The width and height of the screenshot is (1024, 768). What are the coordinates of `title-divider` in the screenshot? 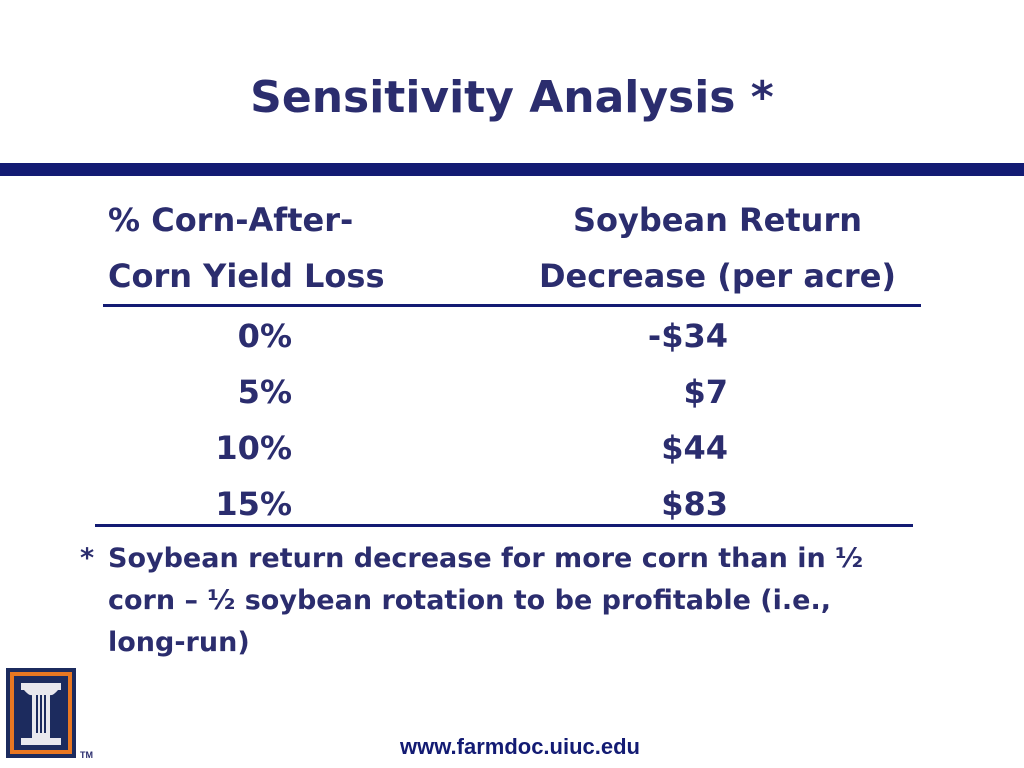 It's located at (512, 169).